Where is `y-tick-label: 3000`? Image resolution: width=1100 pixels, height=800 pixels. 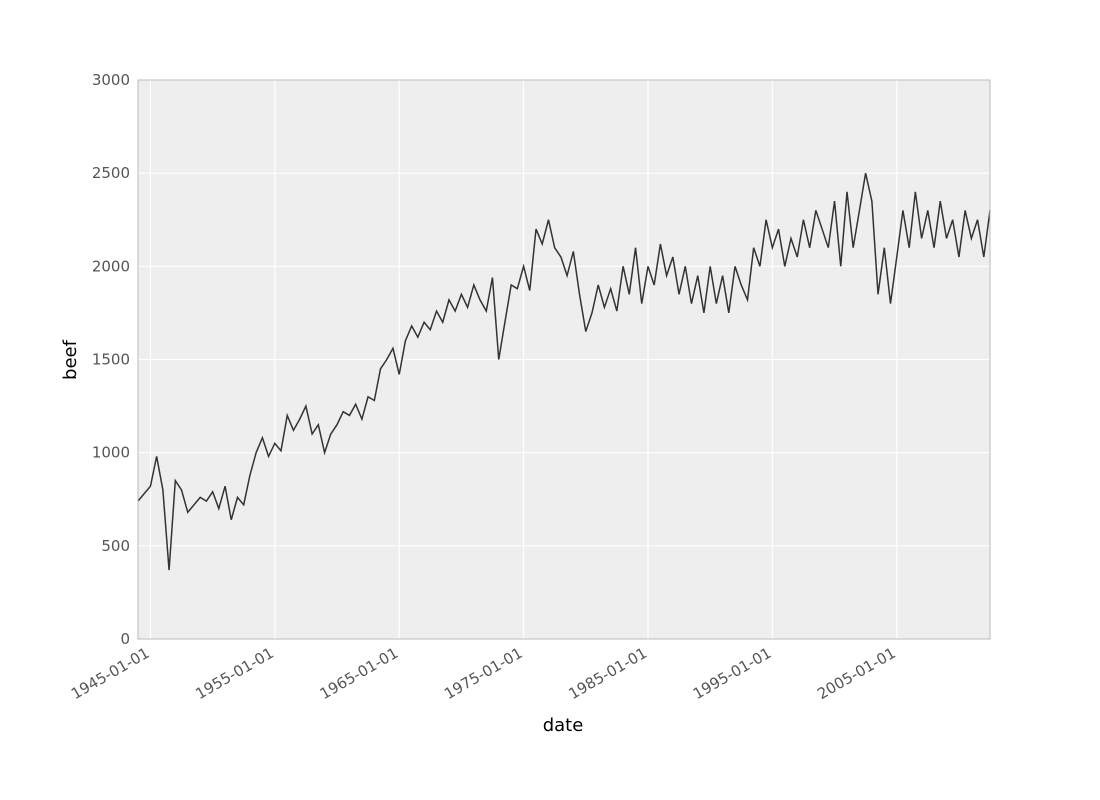
y-tick-label: 3000 is located at coordinates (111, 80).